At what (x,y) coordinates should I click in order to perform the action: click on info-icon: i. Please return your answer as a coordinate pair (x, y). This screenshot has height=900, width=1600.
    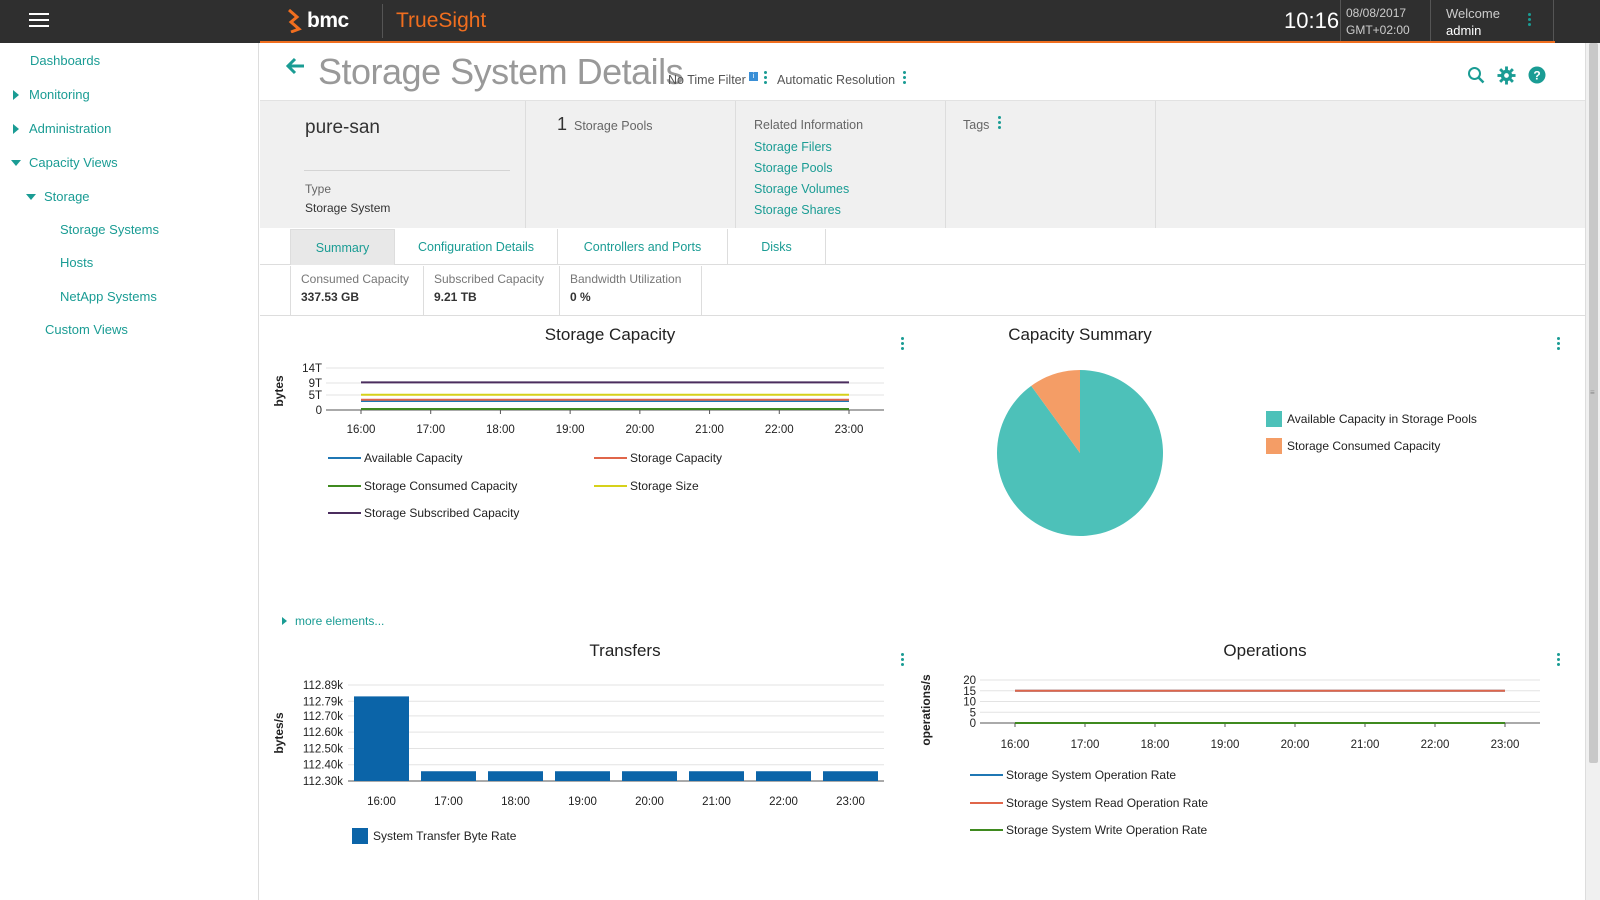
    Looking at the image, I should click on (753, 76).